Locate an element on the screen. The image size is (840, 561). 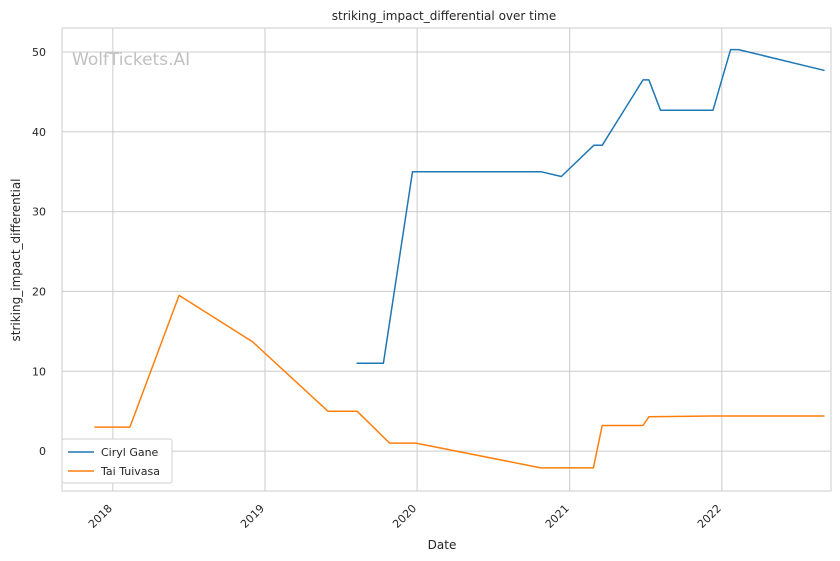
legend-box is located at coordinates (117, 461).